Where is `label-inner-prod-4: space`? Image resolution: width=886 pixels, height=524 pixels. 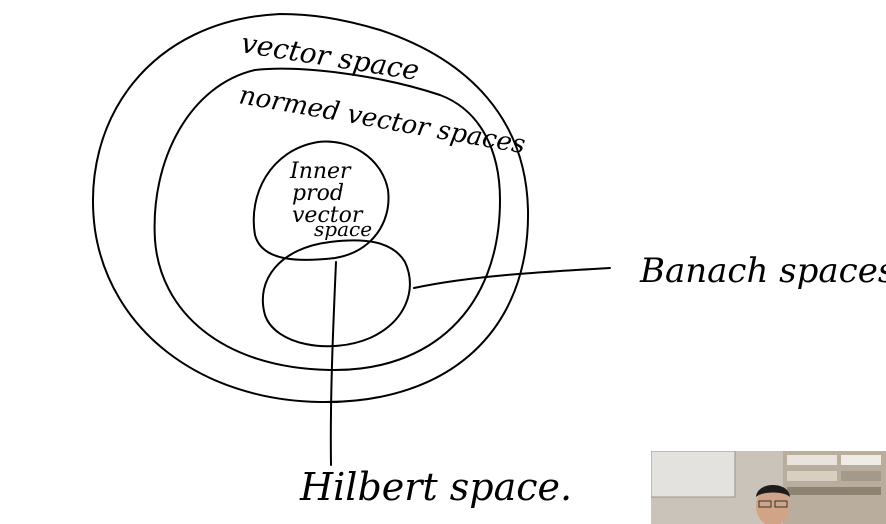 label-inner-prod-4: space is located at coordinates (343, 229).